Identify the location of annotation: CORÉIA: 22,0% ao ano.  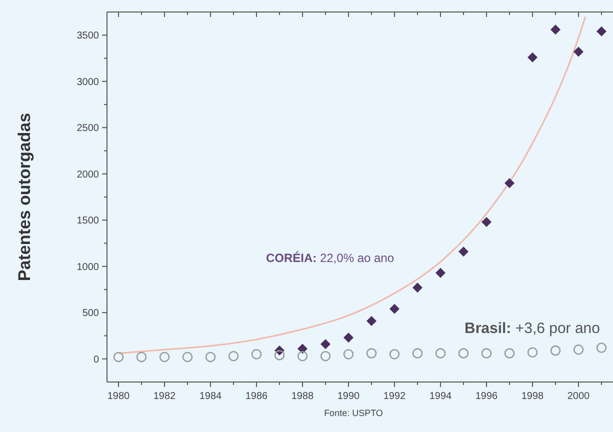
(330, 258).